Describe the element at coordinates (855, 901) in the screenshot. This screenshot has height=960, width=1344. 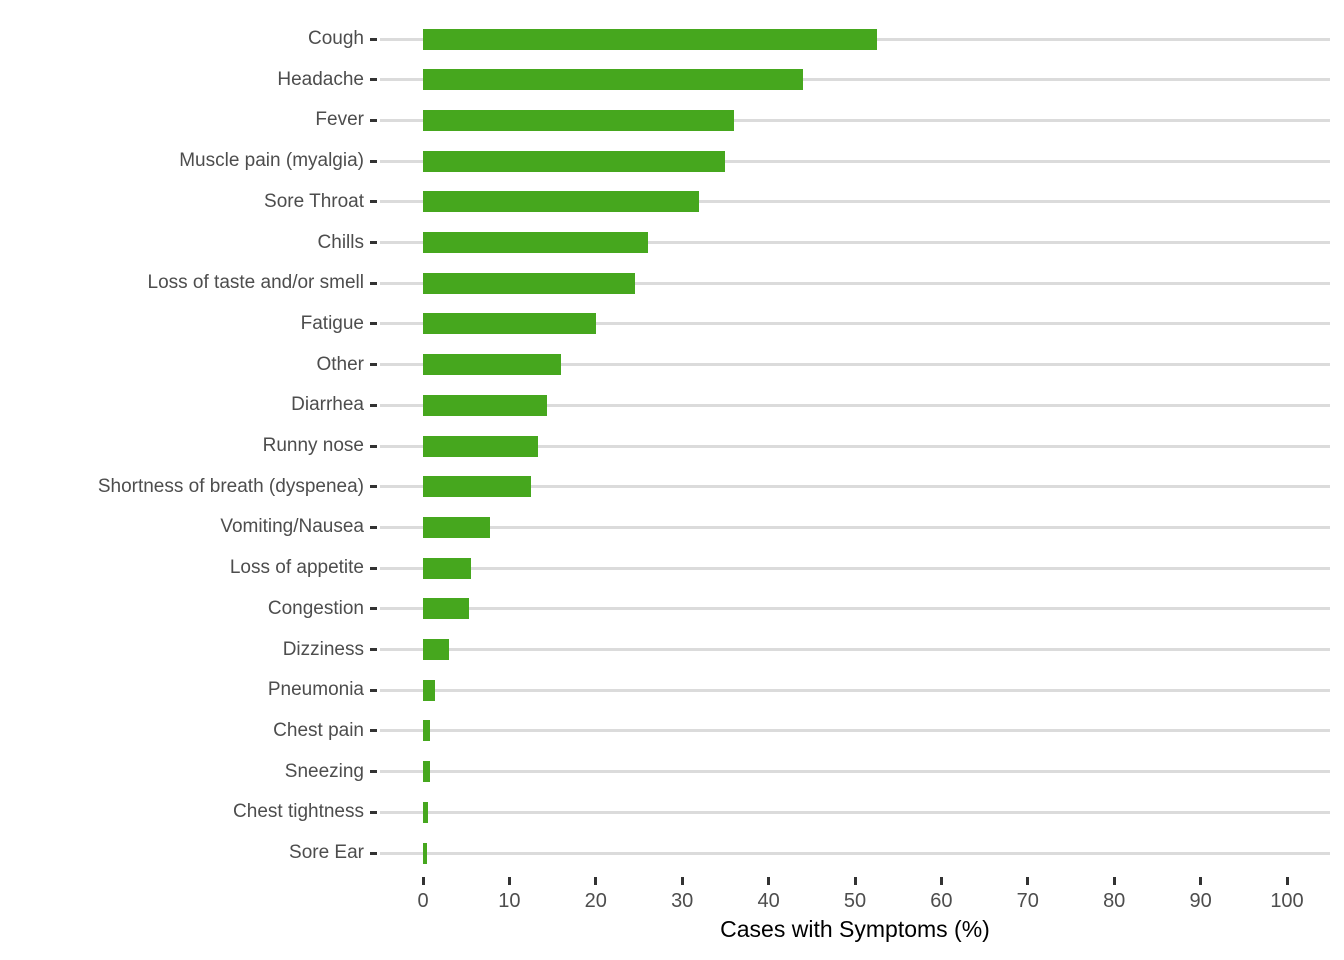
I see `x-axis-tick-label: 50` at that location.